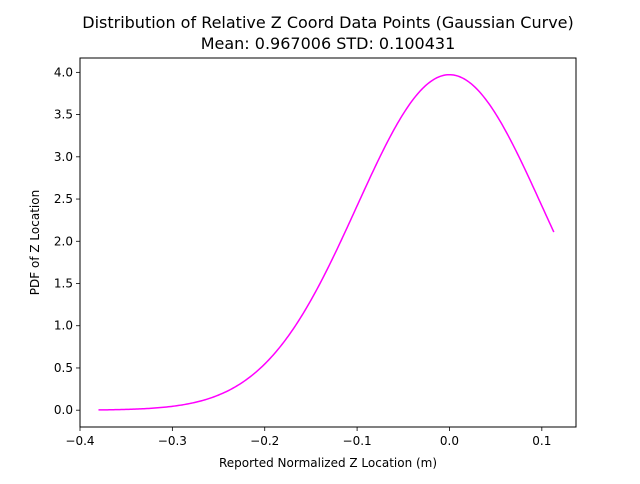 This screenshot has height=484, width=640. What do you see at coordinates (449, 441) in the screenshot?
I see `x-tick-label: 0.0` at bounding box center [449, 441].